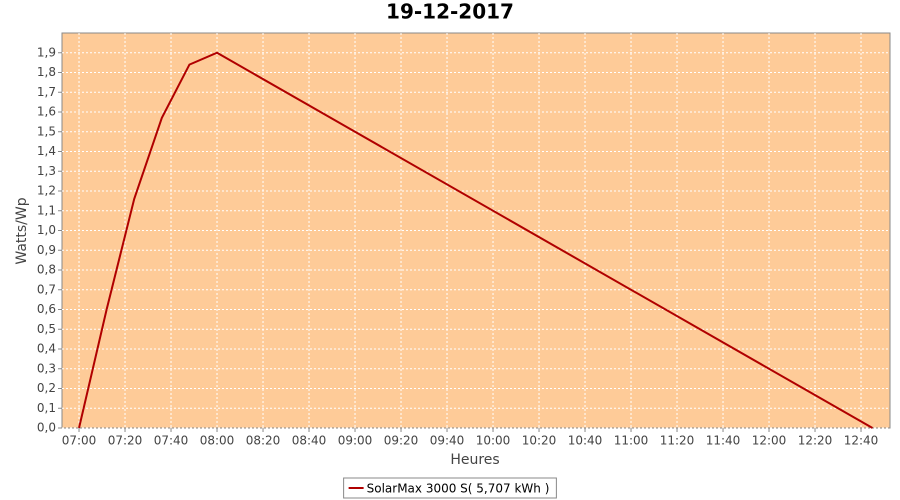 This screenshot has height=500, width=900. I want to click on y-tick-label: 0,6, so click(46, 309).